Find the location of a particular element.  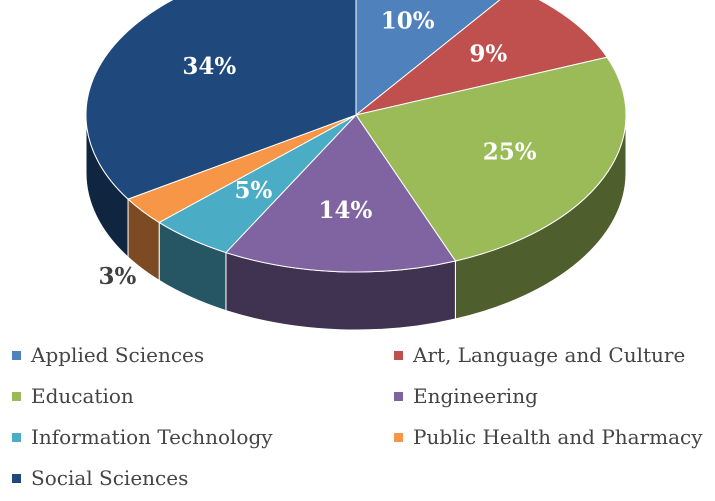

legend-item-applied-sciences: Applied Sciences is located at coordinates (108, 355).